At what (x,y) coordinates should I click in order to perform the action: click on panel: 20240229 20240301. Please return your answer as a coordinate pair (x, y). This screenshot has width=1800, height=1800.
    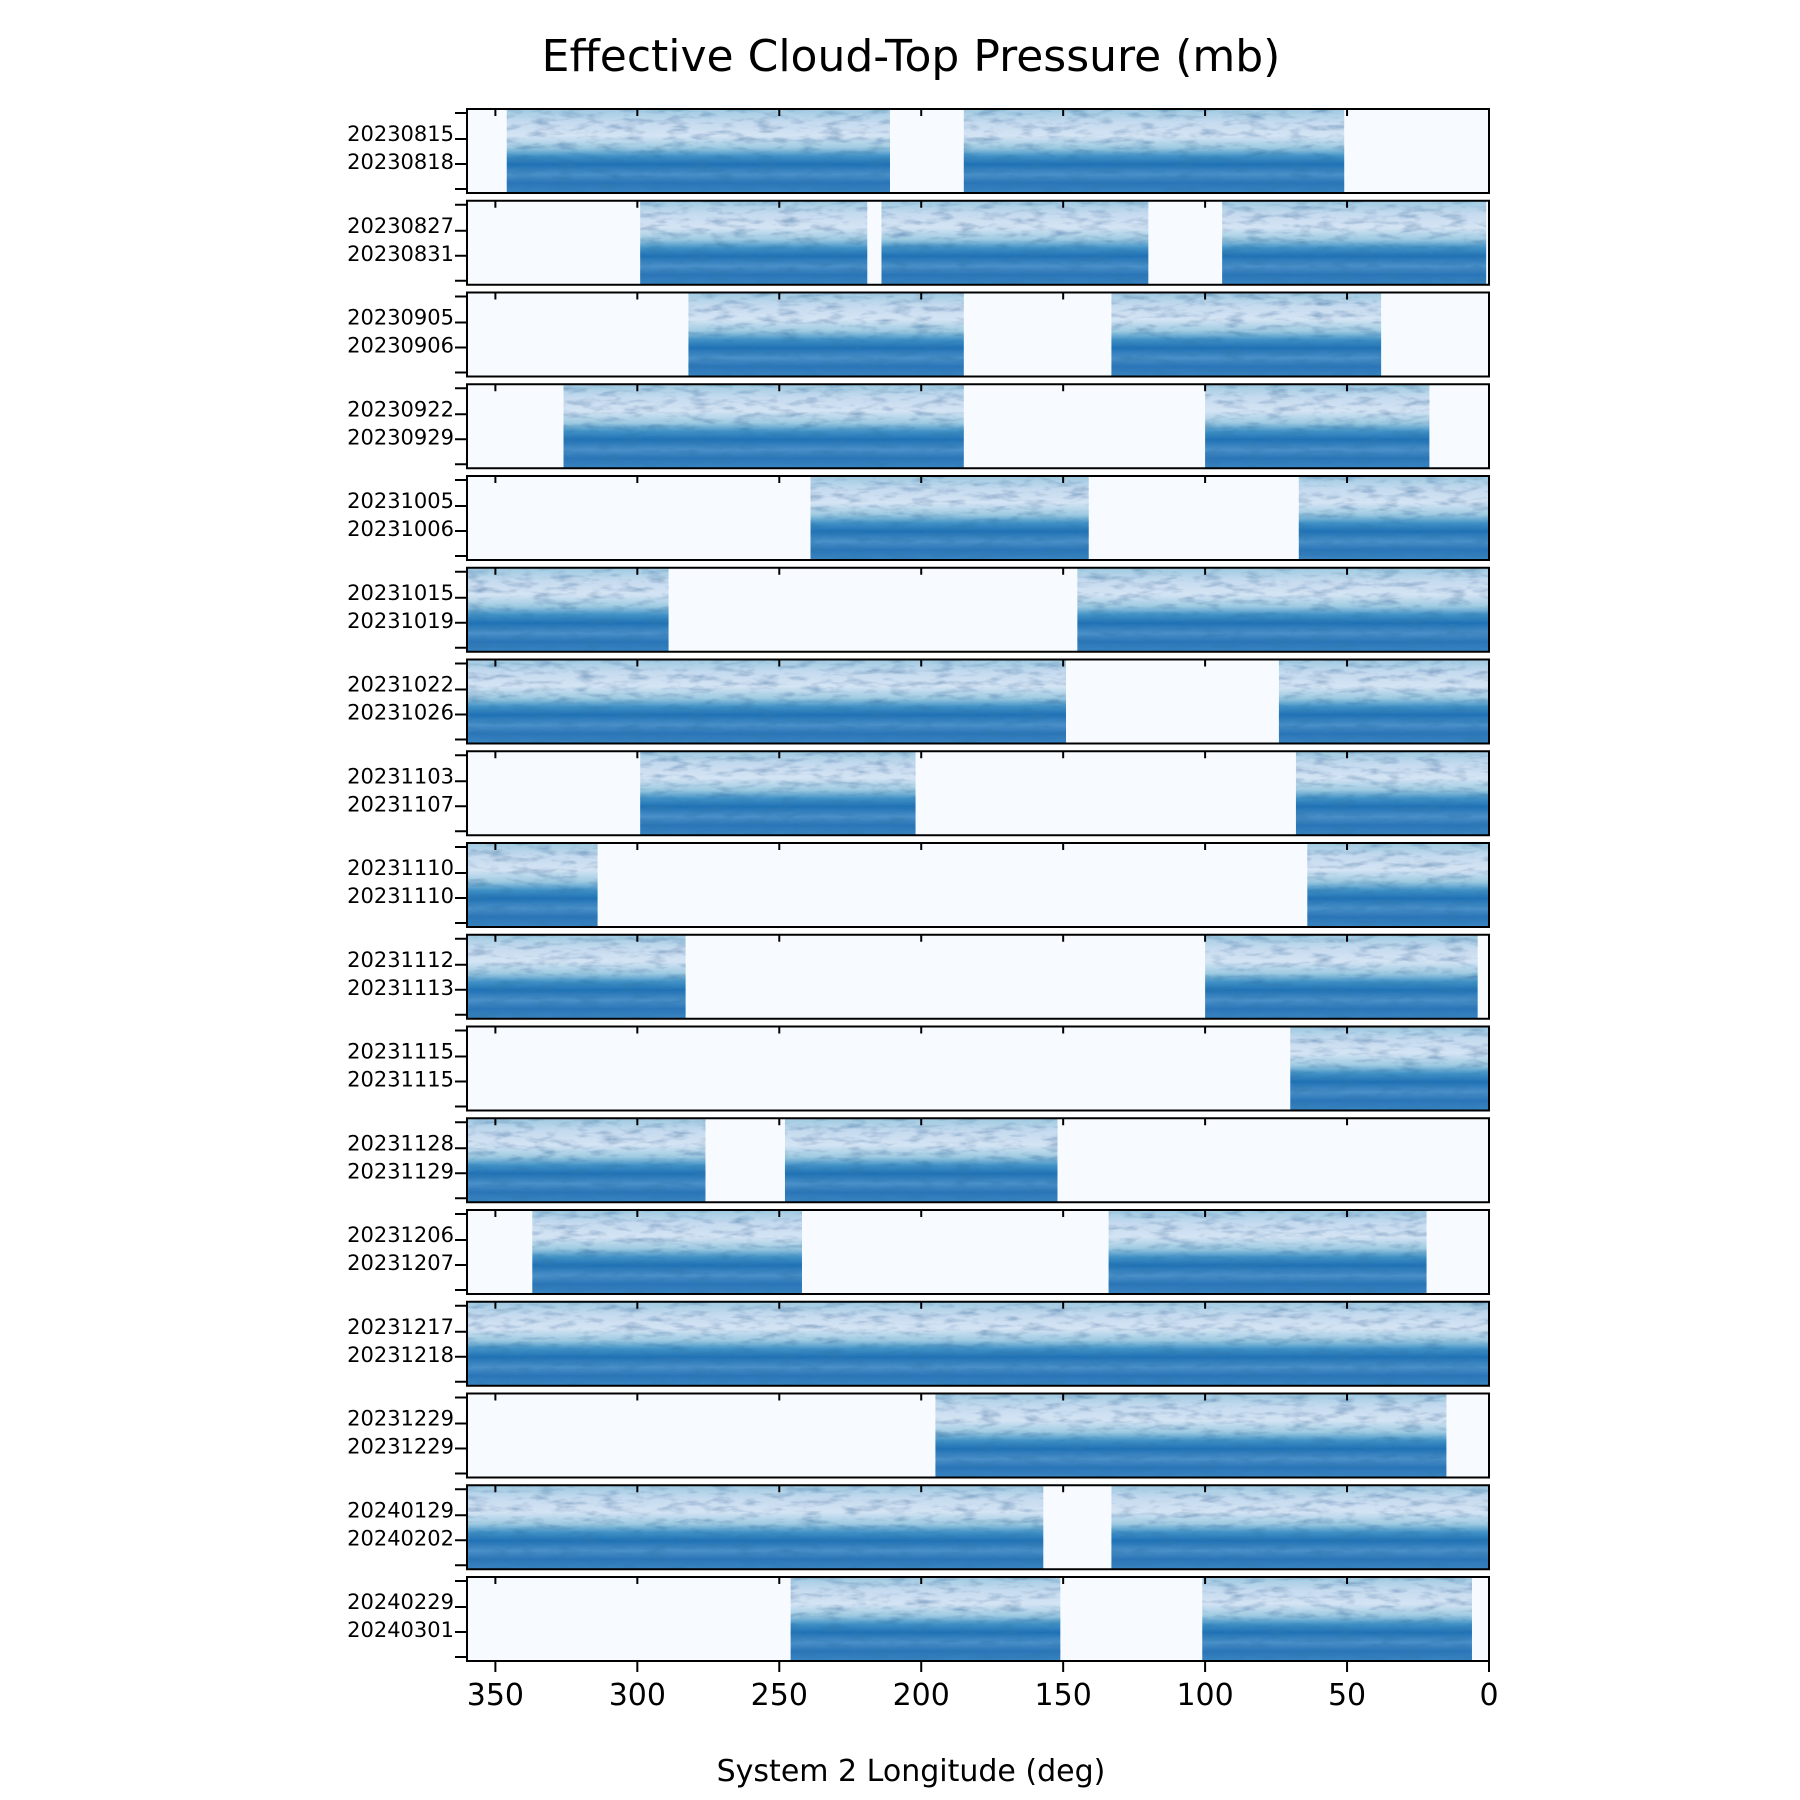
    Looking at the image, I should click on (918, 1619).